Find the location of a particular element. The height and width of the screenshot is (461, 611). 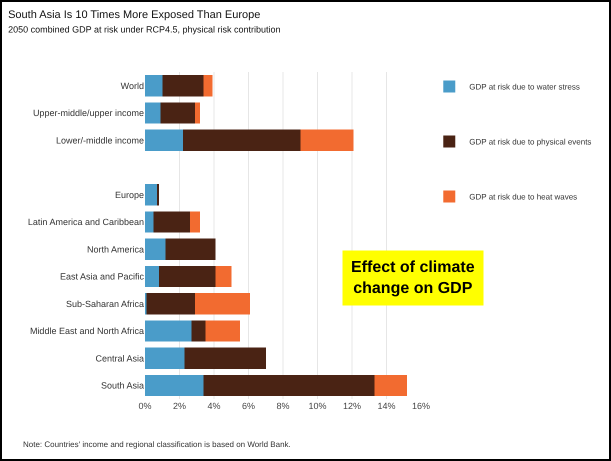

y-tick-label: South Asia is located at coordinates (122, 385).